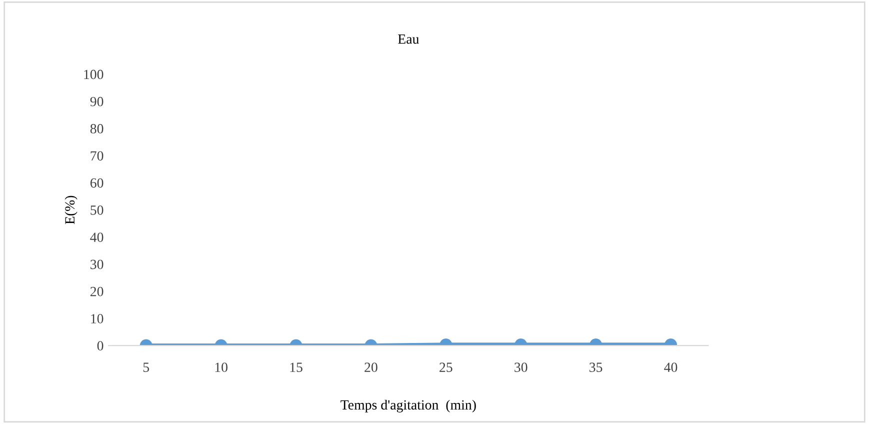 This screenshot has height=424, width=869. Describe the element at coordinates (97, 291) in the screenshot. I see `y-tick-label: 20` at that location.